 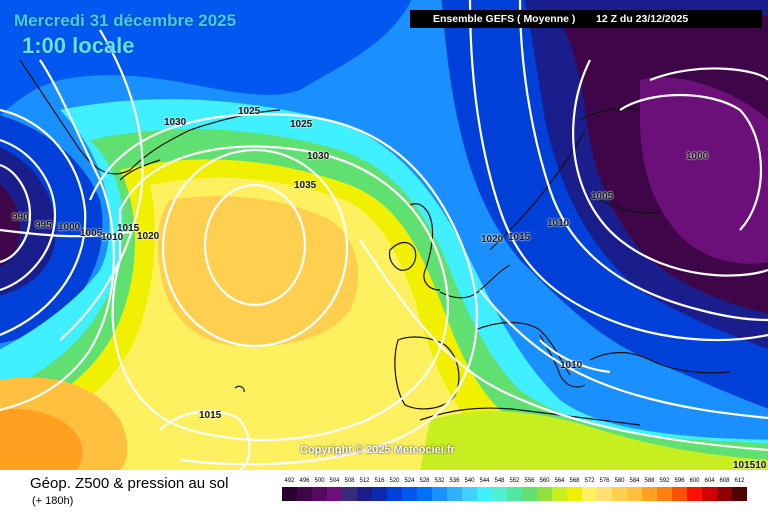 I want to click on legend-item: 604, so click(x=709, y=488).